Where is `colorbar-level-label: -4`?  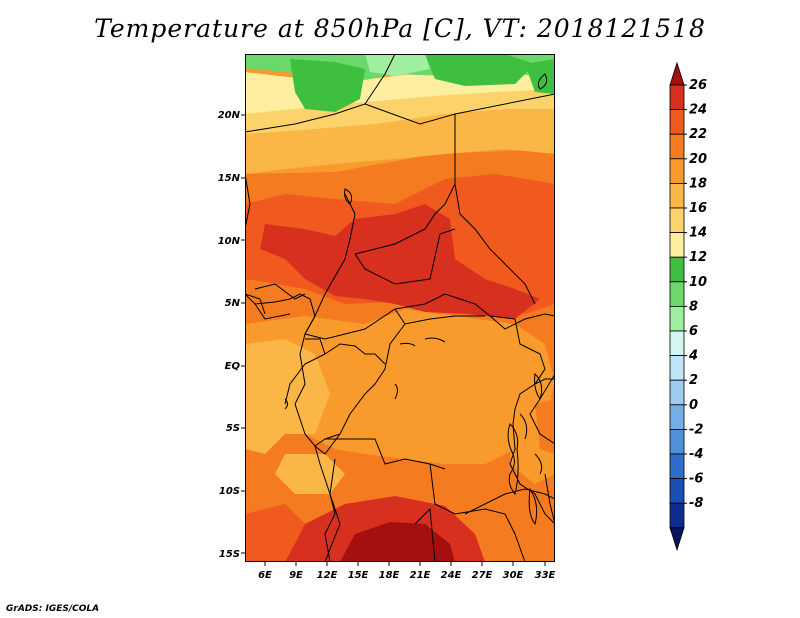
colorbar-level-label: -4 is located at coordinates (696, 454).